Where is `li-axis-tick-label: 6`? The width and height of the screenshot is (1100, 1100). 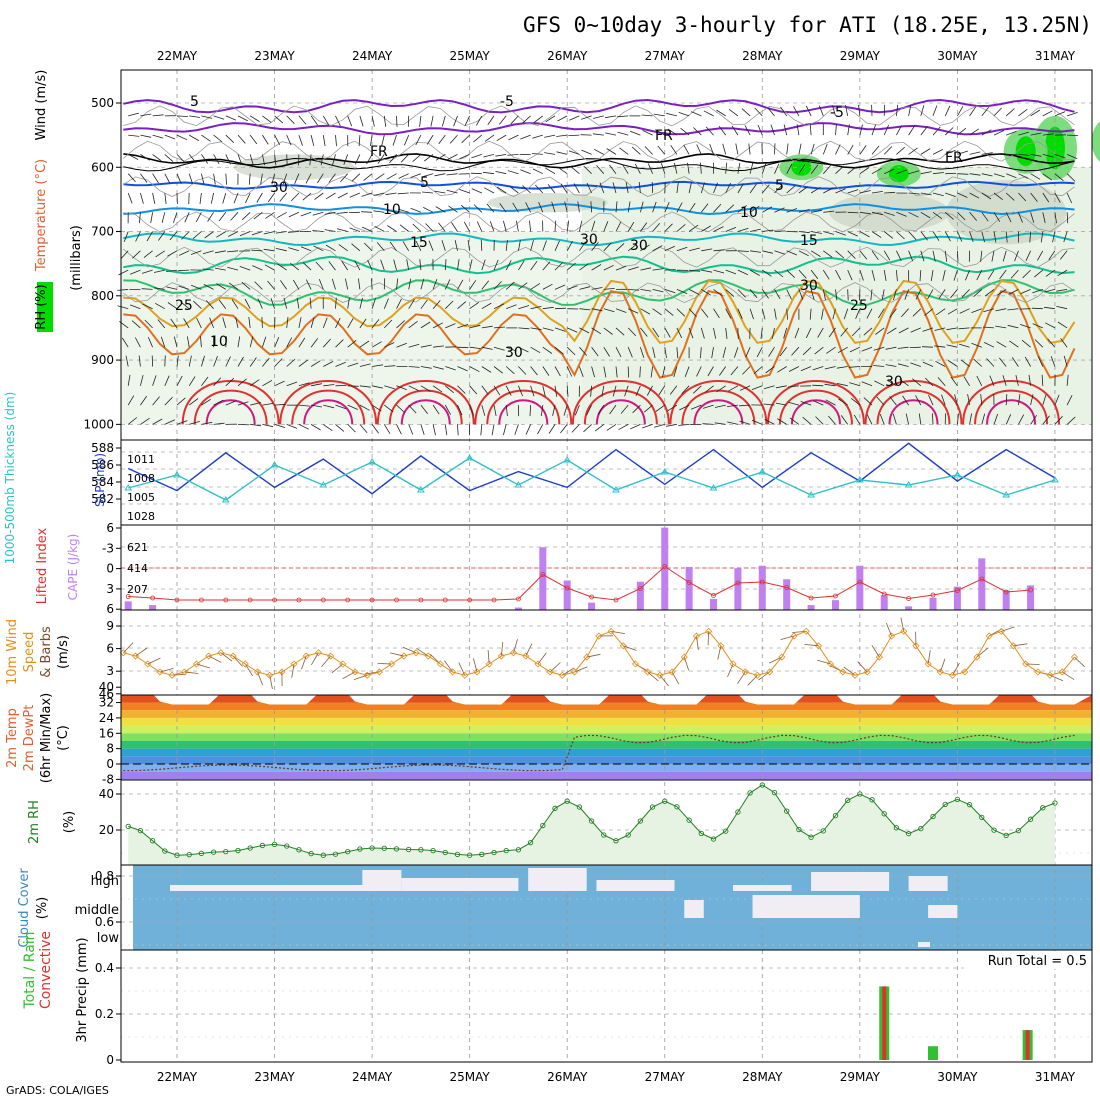
li-axis-tick-label: 6 is located at coordinates (110, 528).